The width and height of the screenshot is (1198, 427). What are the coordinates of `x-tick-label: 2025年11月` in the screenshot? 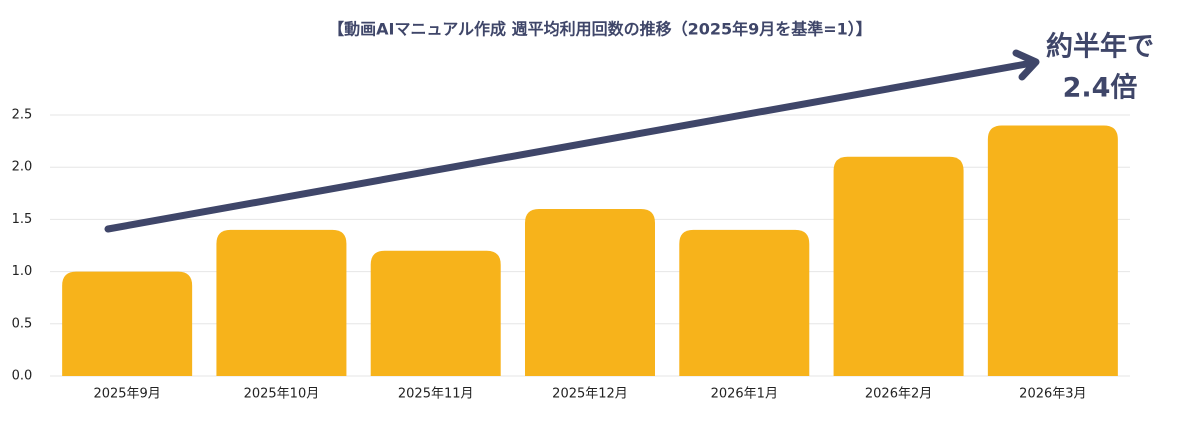 It's located at (436, 394).